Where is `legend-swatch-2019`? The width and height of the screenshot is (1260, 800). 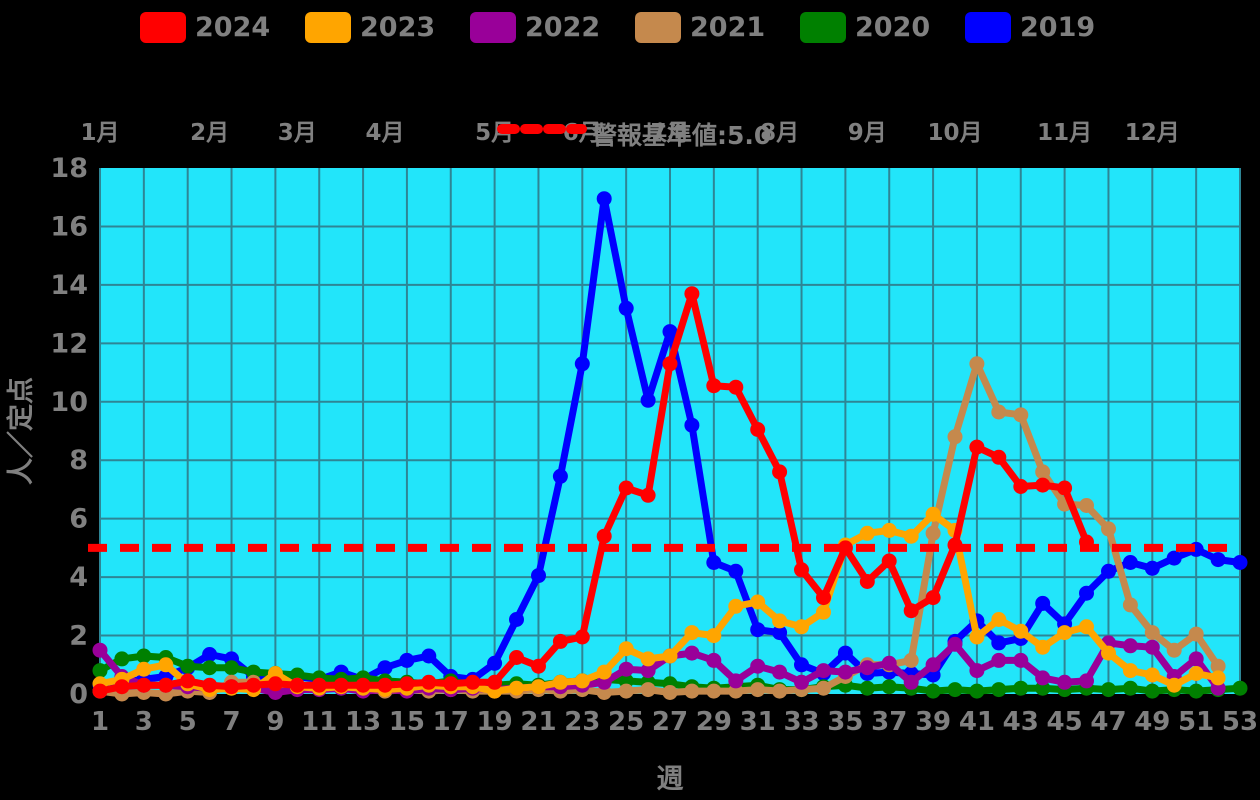 legend-swatch-2019 is located at coordinates (988, 27).